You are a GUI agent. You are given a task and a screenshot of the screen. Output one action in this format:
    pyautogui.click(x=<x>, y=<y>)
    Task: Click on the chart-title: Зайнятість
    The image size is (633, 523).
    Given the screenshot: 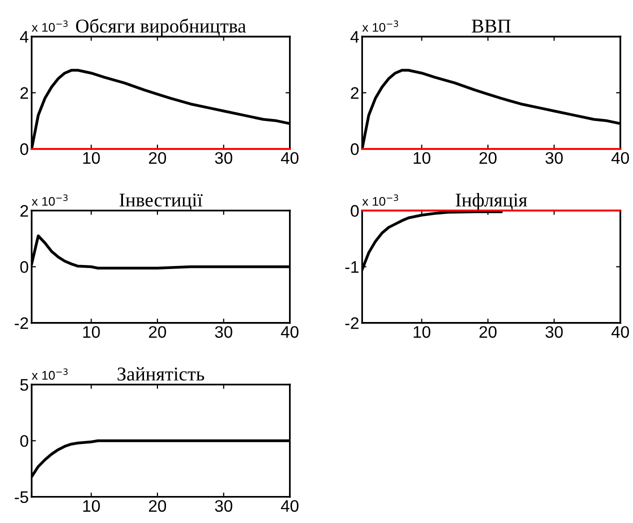 What is the action you would take?
    pyautogui.click(x=161, y=374)
    